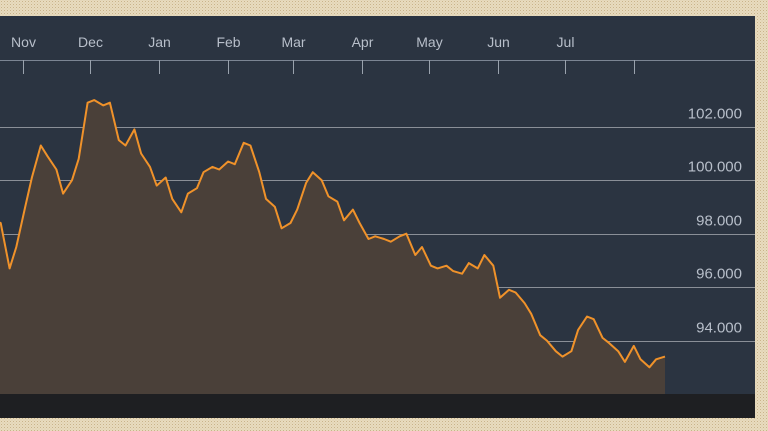  I want to click on x-tick-label: Apr, so click(363, 42).